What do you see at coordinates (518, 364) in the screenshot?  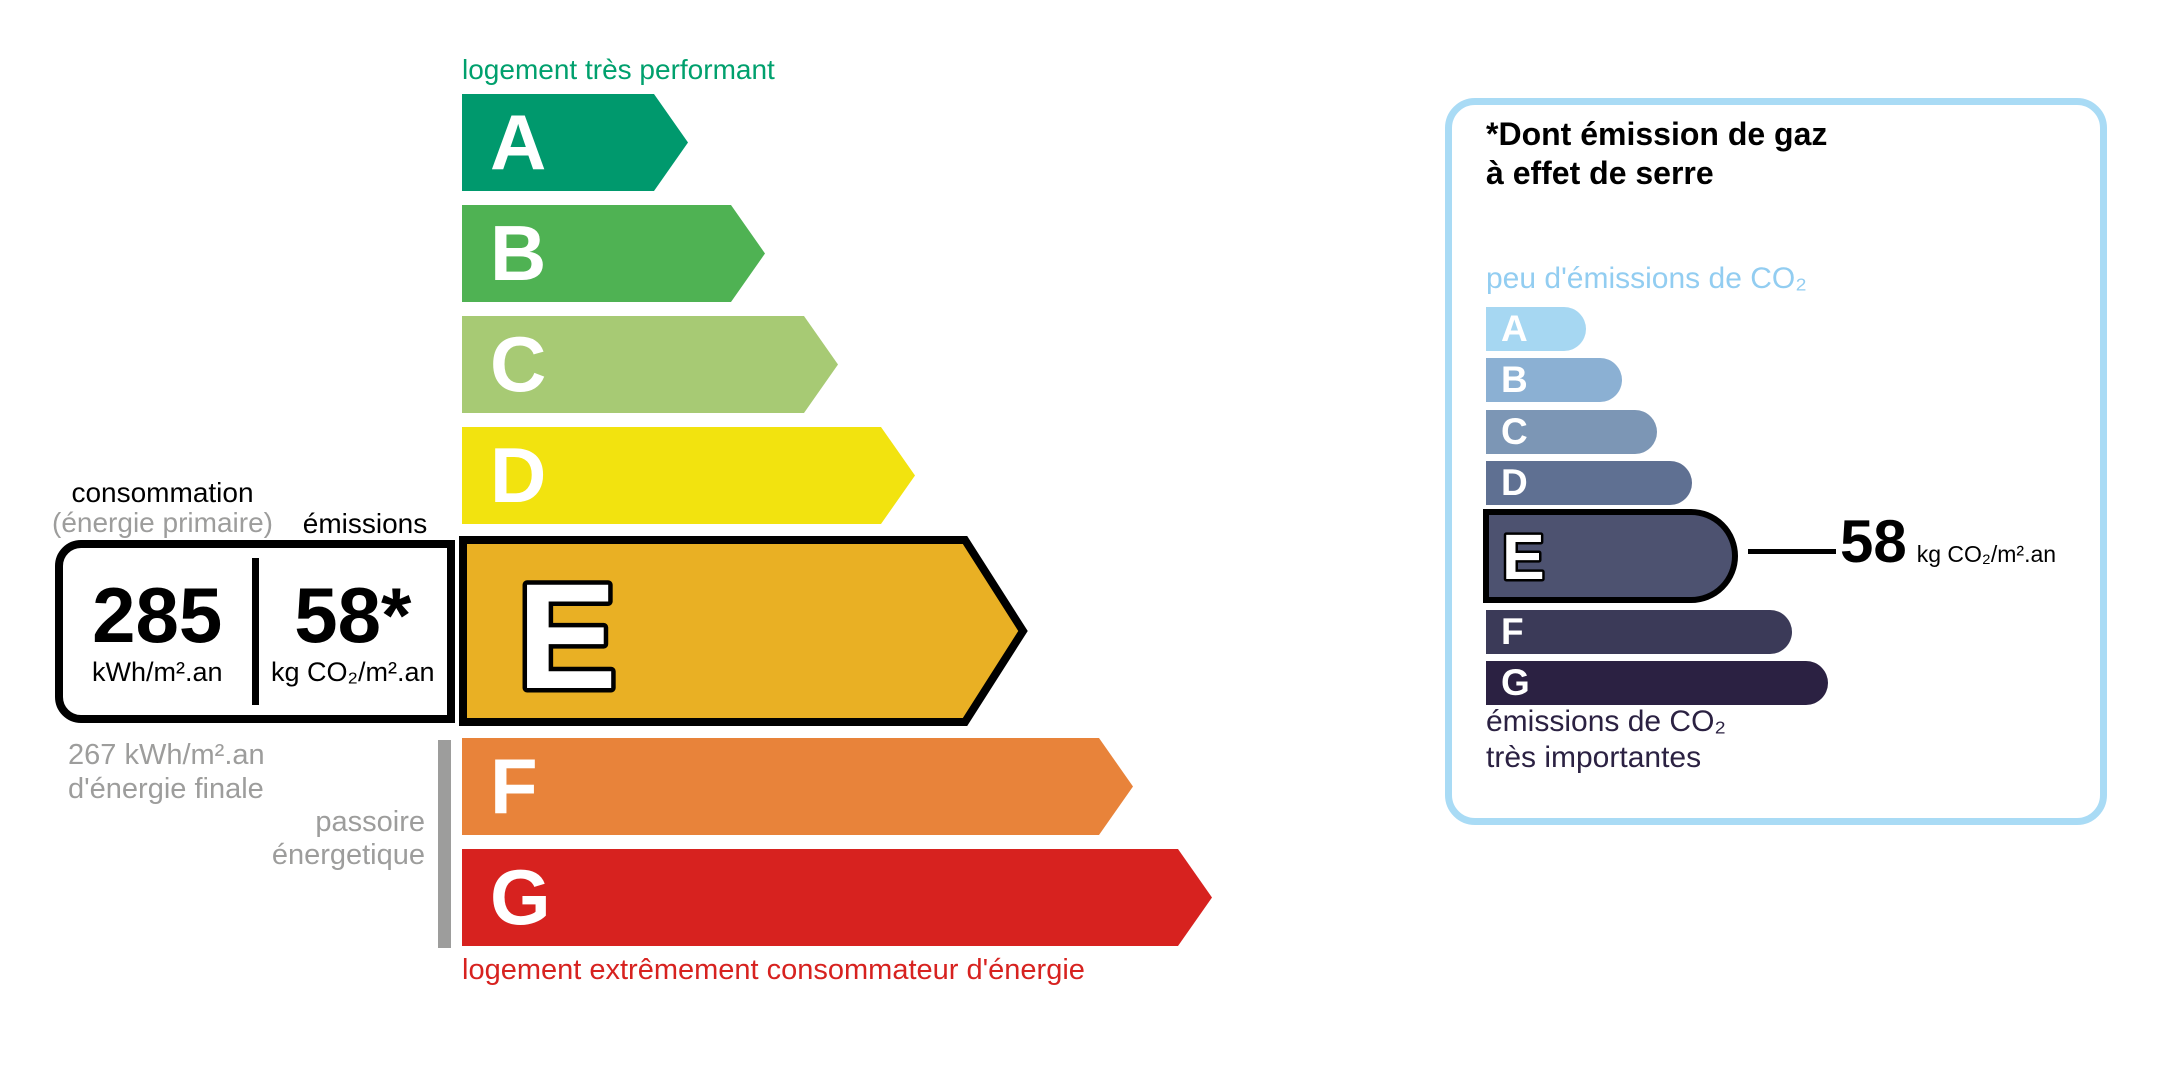 I see `energy-class-c-letter: C` at bounding box center [518, 364].